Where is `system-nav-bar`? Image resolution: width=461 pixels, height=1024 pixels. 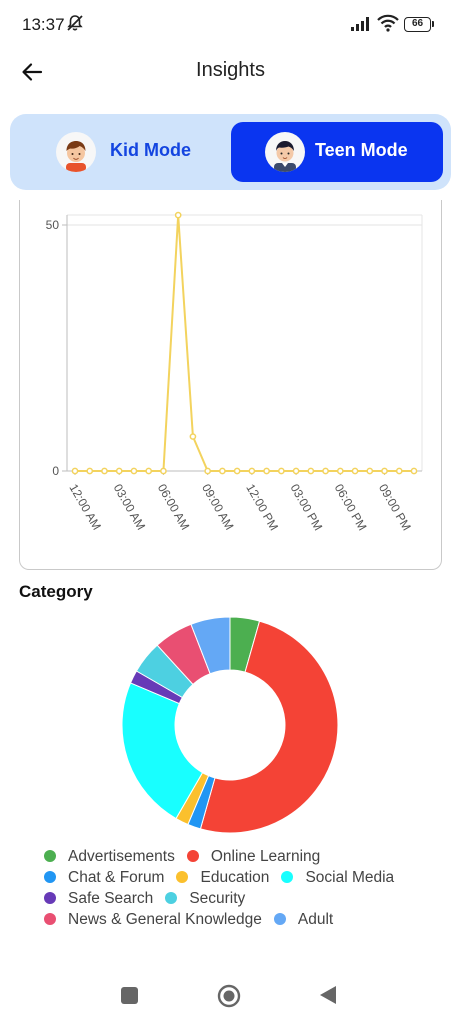 system-nav-bar is located at coordinates (230, 997).